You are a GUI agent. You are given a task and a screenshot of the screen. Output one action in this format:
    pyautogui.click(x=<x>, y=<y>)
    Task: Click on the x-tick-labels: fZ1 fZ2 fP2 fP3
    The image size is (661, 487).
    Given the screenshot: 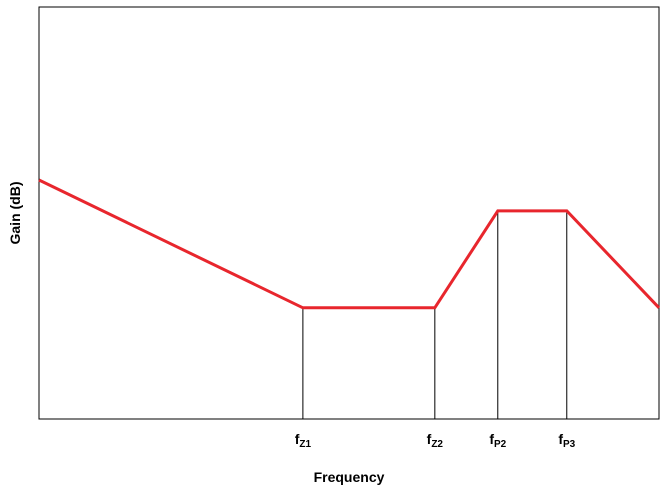 What is the action you would take?
    pyautogui.click(x=435, y=440)
    